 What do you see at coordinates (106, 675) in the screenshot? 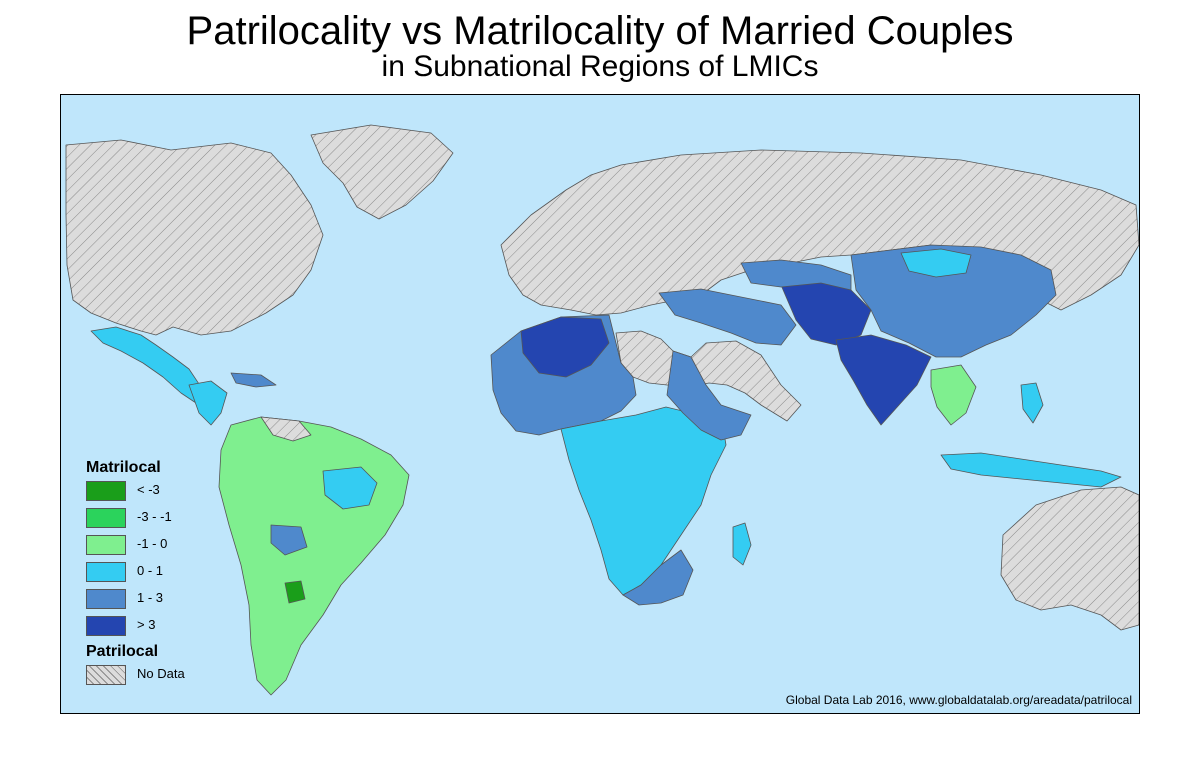
I see `legend-swatch-no-data` at bounding box center [106, 675].